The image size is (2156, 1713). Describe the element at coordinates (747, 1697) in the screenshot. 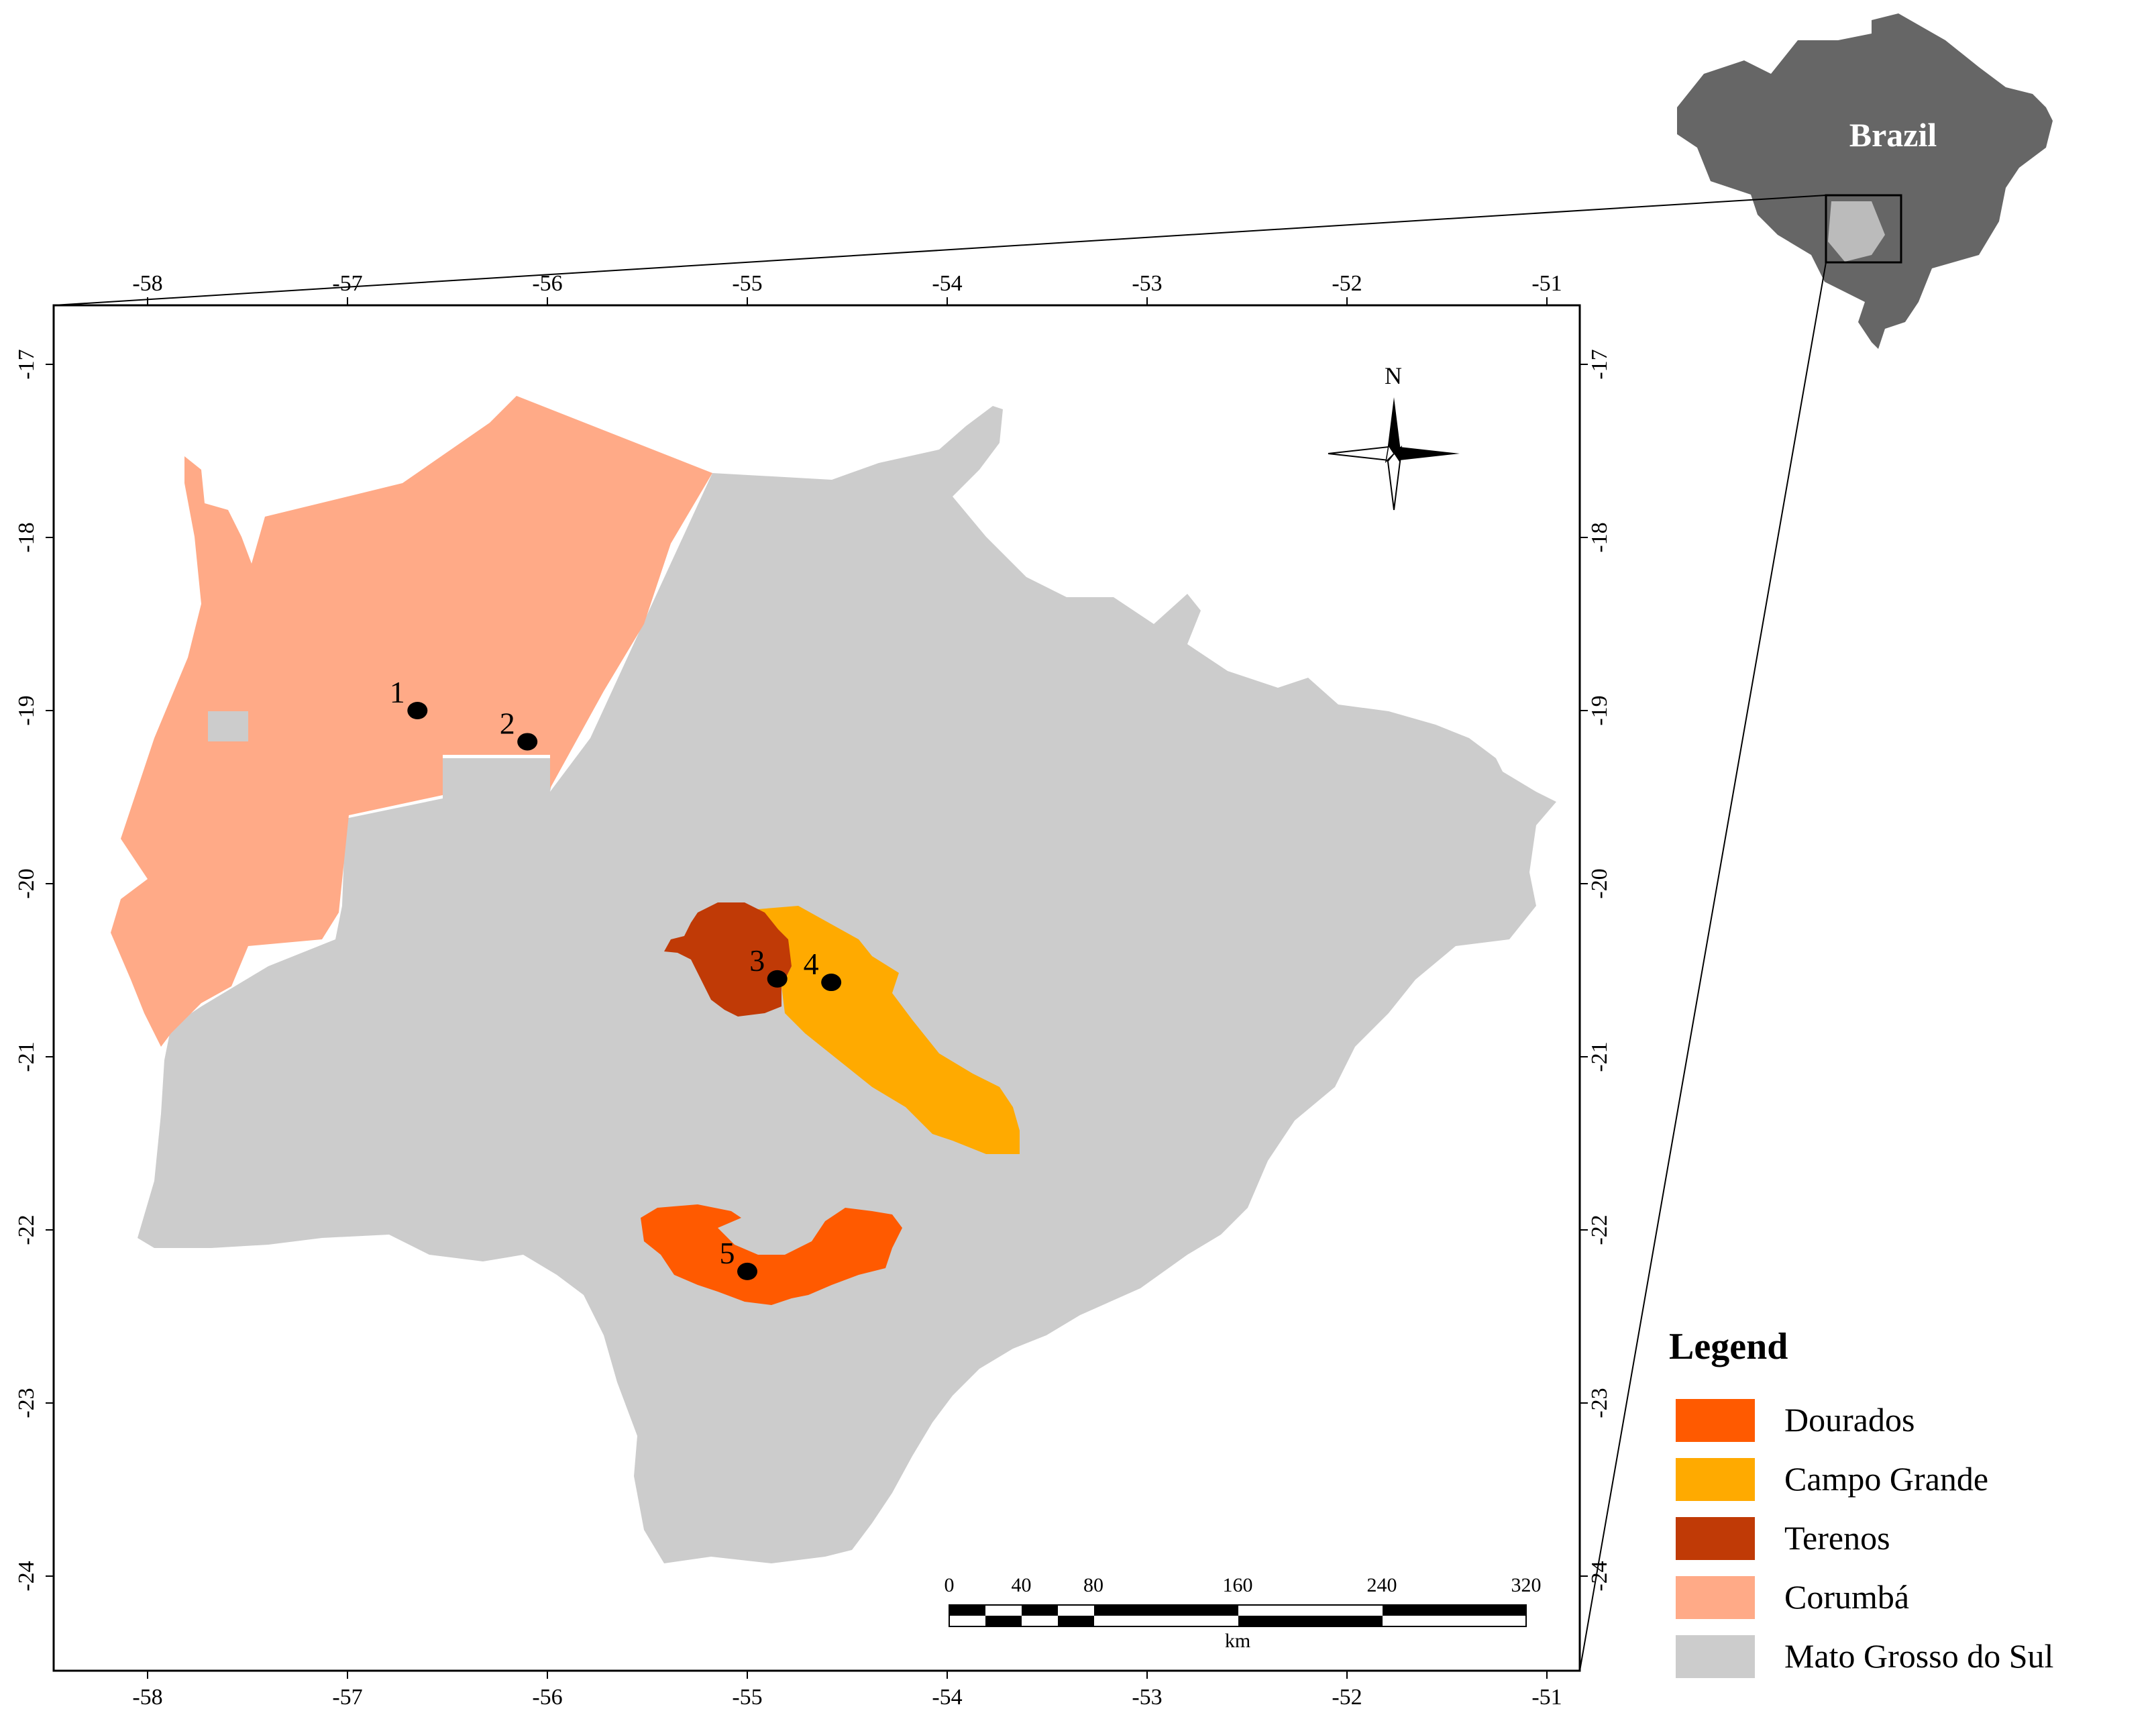

I see `lon-label-bottom: -55` at that location.